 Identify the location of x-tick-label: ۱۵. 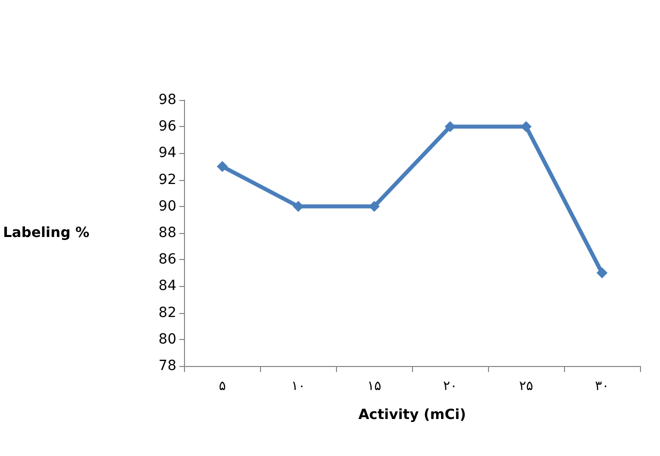
(374, 386).